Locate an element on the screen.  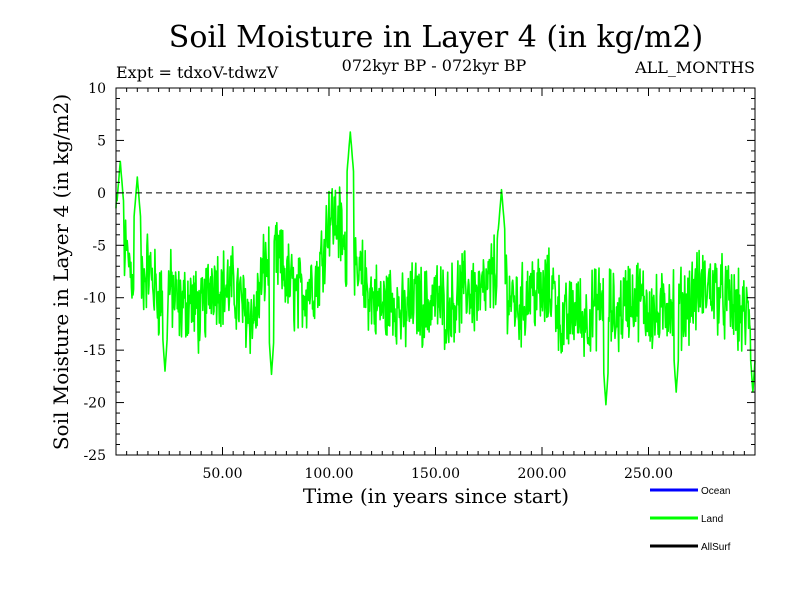
y-tick-label: 10 is located at coordinates (97, 89).